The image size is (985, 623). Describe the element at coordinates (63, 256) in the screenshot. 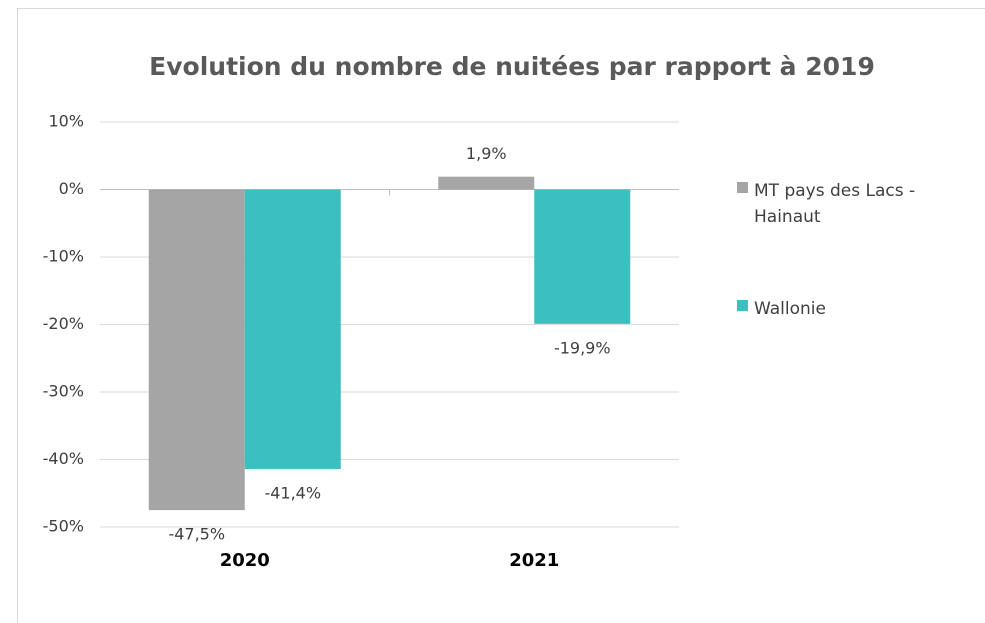

I see `y-tick-label: -10%` at that location.